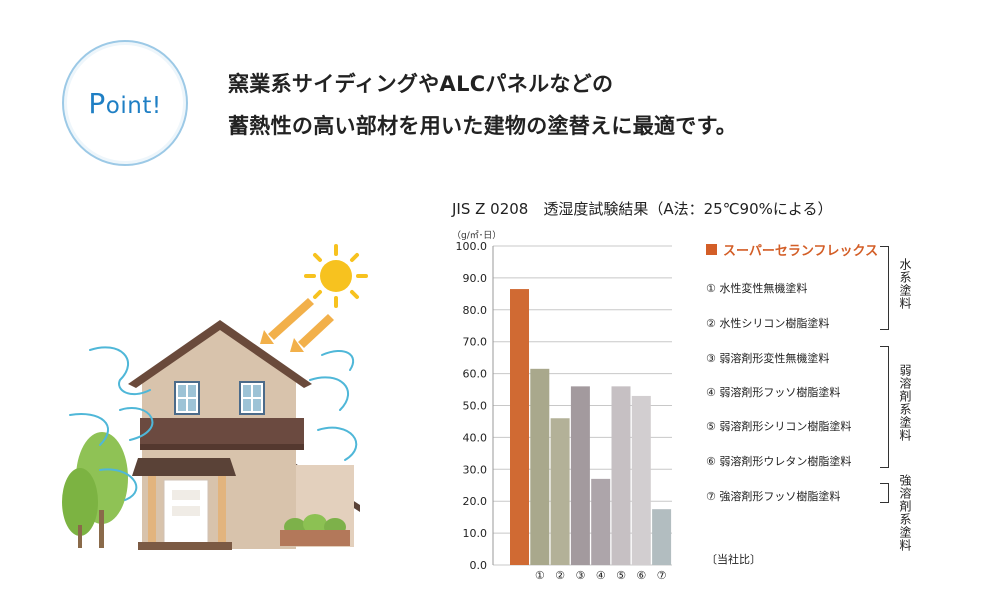 The height and width of the screenshot is (592, 1000). Describe the element at coordinates (479, 565) in the screenshot. I see `y-tick-label: 0.0` at that location.